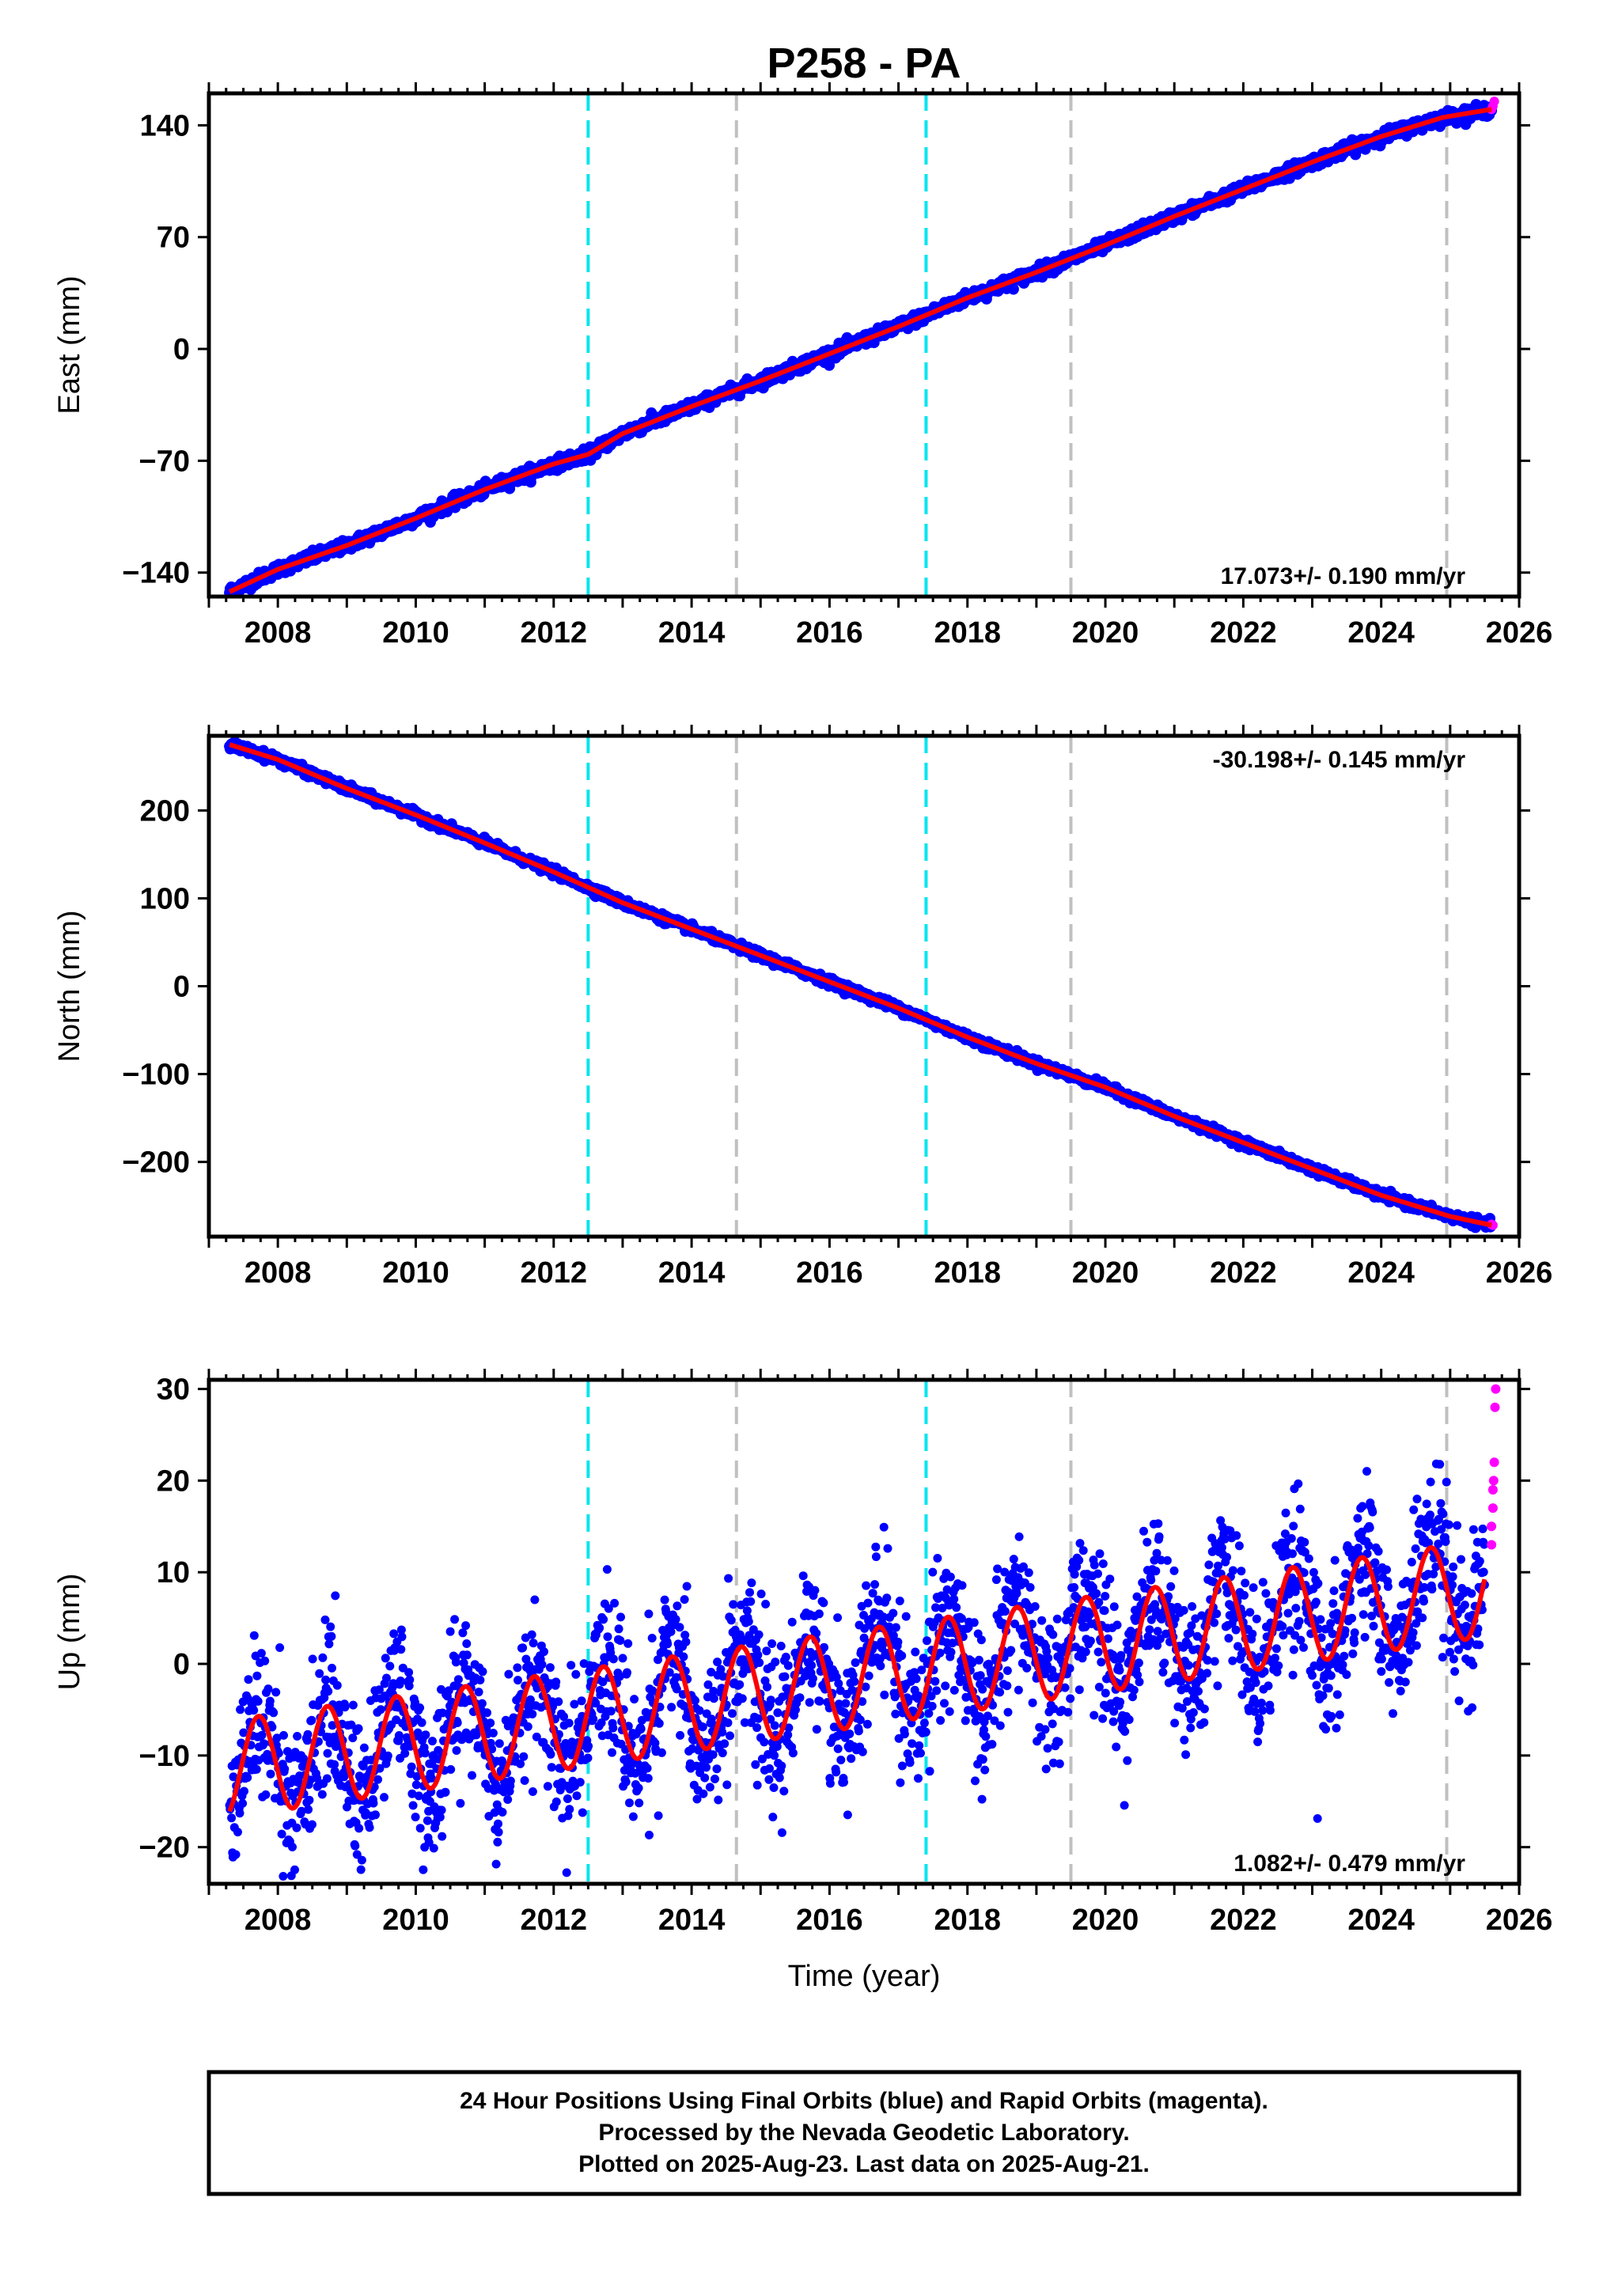 The image size is (1603, 2296). What do you see at coordinates (1494, 102) in the screenshot?
I see `rapid-orbit-point` at bounding box center [1494, 102].